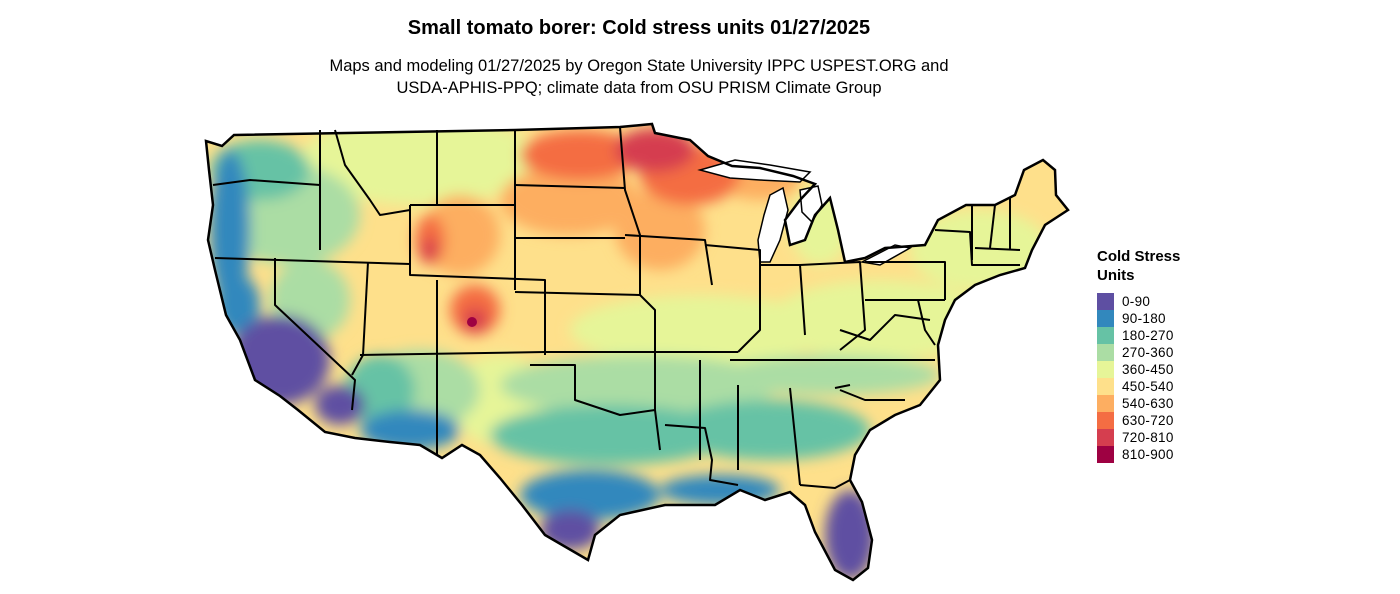 The image size is (1400, 594). What do you see at coordinates (773, 224) in the screenshot?
I see `lake-michigan` at bounding box center [773, 224].